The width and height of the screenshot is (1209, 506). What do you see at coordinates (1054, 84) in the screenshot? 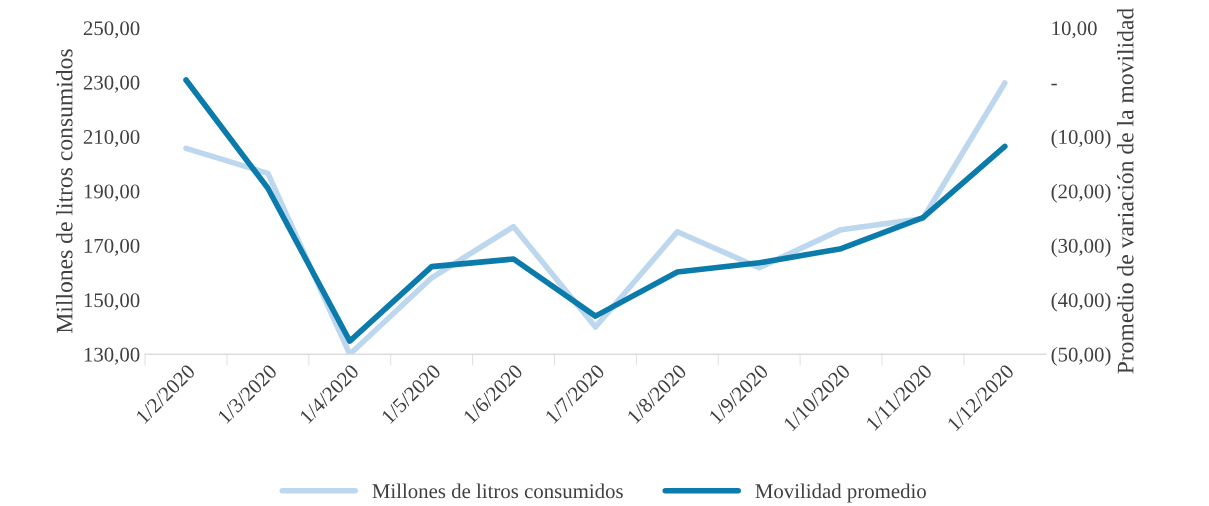
I see `y2-tick-label: -` at bounding box center [1054, 84].